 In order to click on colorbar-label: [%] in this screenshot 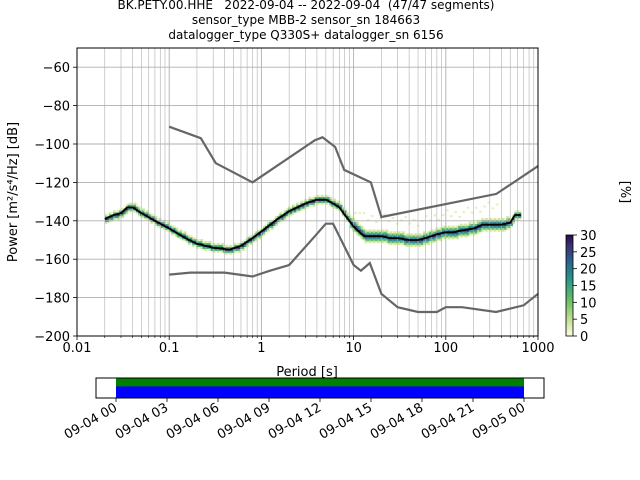, I will do `click(624, 192)`.